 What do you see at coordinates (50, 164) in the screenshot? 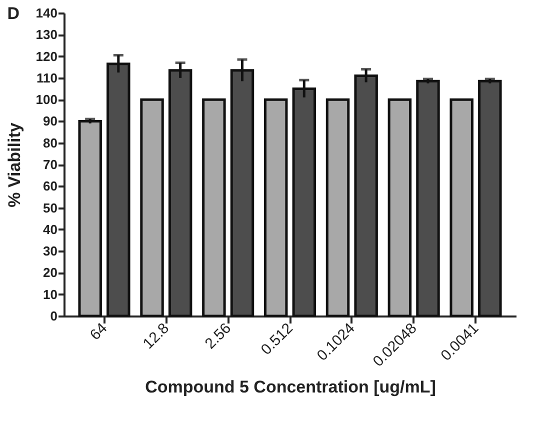
I see `y-tick-label: 70` at bounding box center [50, 164].